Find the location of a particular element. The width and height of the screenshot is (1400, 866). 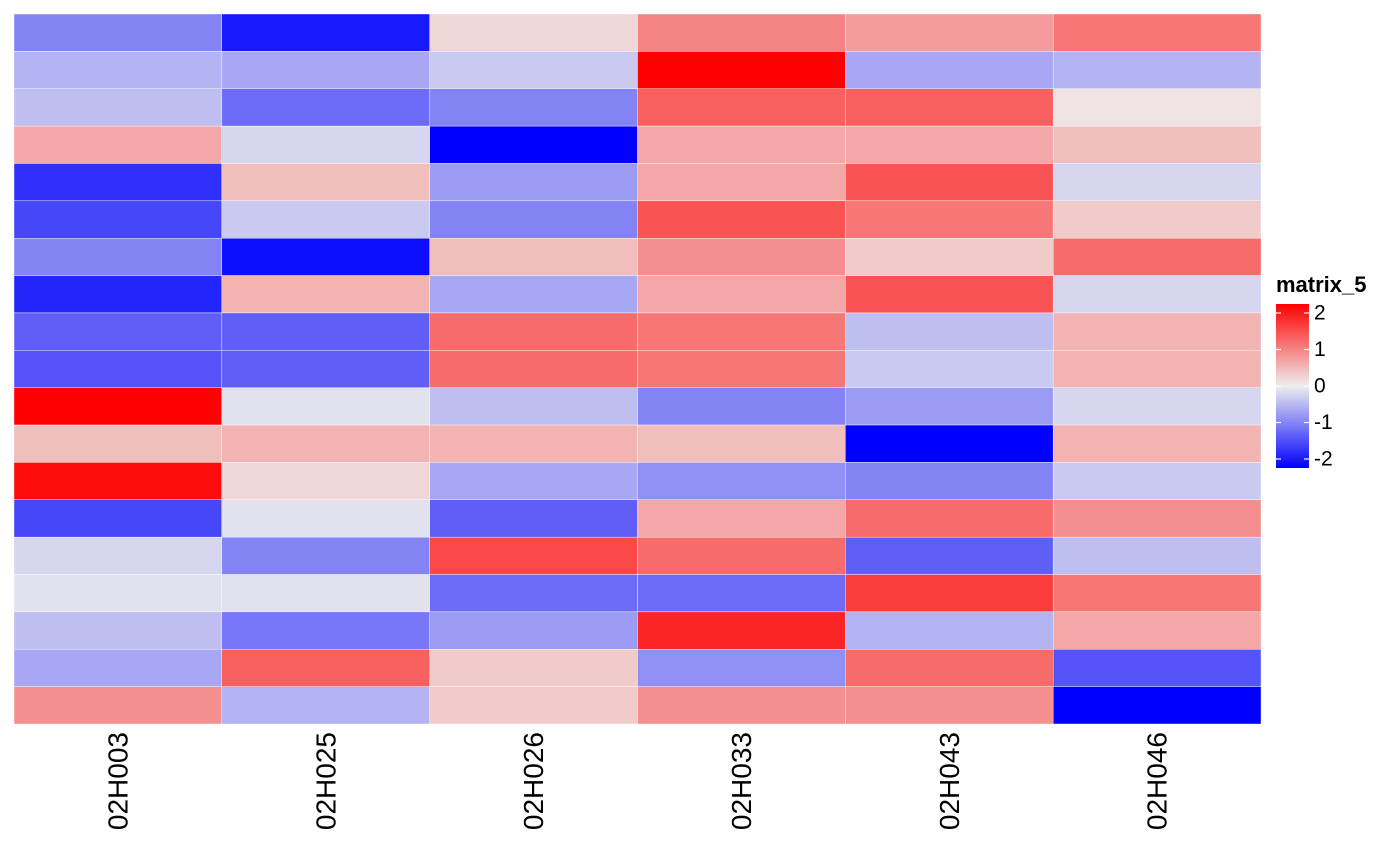

color-legend: matrix_5 2 1 0 -1 -2 is located at coordinates (1321, 371).